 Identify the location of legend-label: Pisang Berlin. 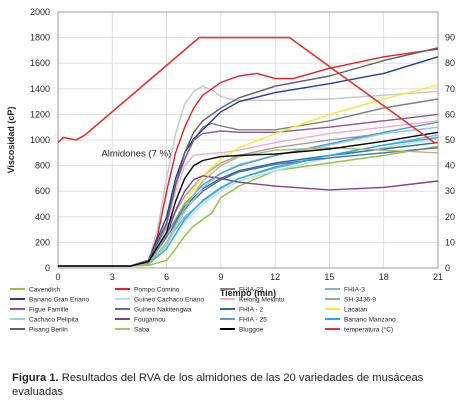
(48, 329).